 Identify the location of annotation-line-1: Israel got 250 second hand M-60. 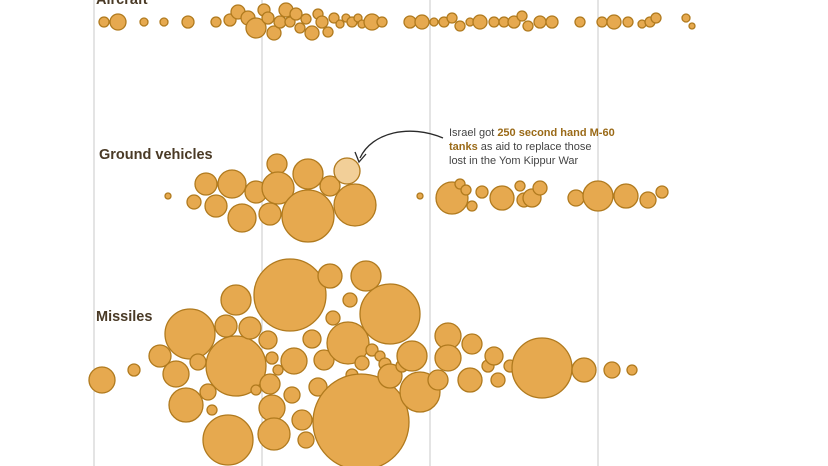
(532, 133).